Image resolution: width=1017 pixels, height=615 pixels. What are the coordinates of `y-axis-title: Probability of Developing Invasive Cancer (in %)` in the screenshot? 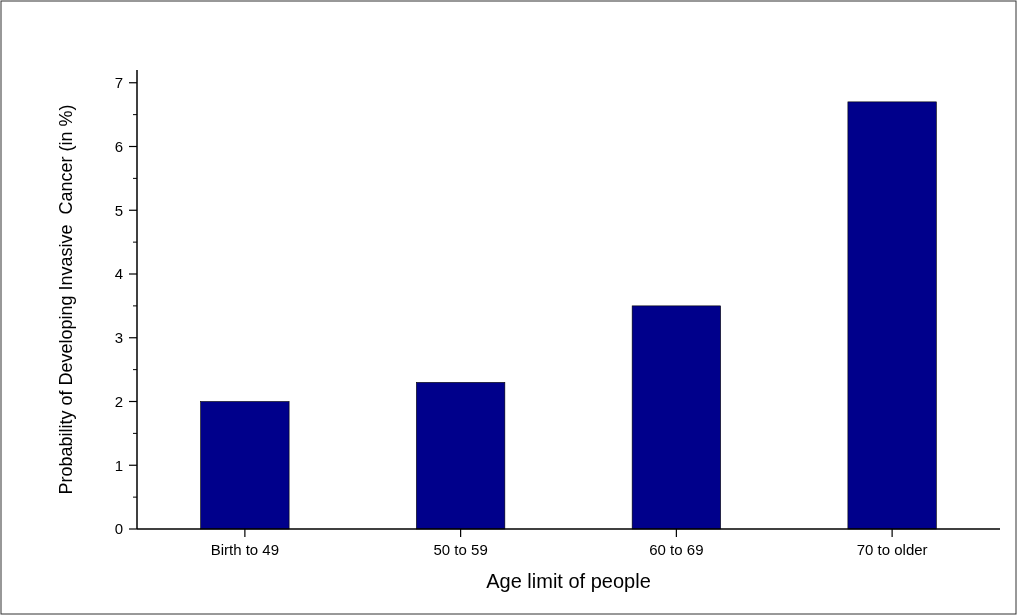 It's located at (66, 299).